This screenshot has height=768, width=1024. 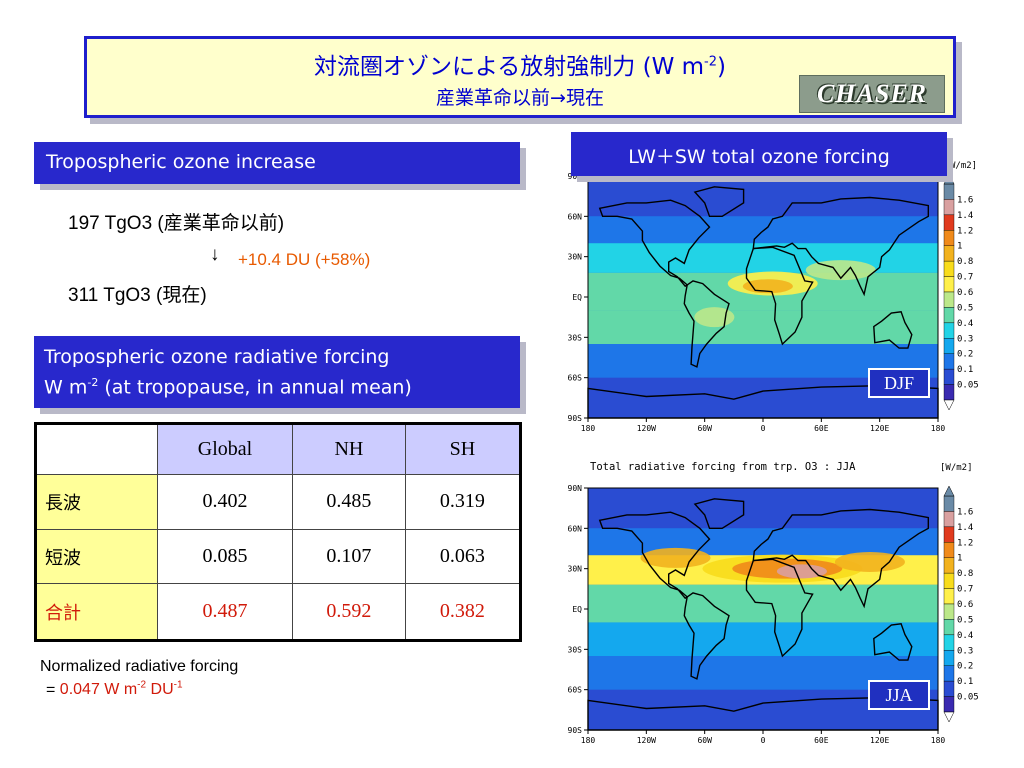 What do you see at coordinates (255, 387) in the screenshot?
I see `rf-banner-rest: (at tropopause, in annual mean)` at bounding box center [255, 387].